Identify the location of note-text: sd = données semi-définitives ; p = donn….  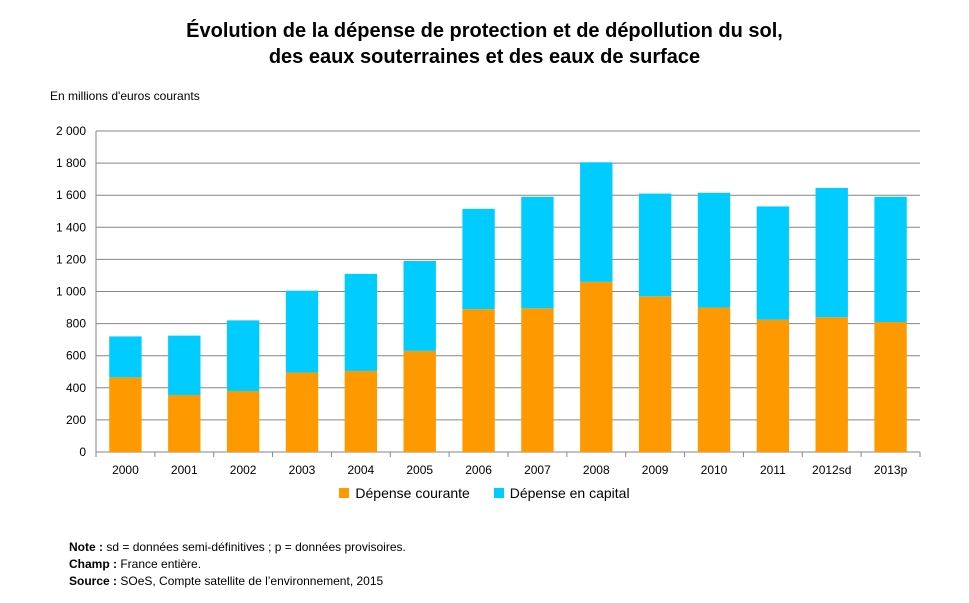
(256, 547).